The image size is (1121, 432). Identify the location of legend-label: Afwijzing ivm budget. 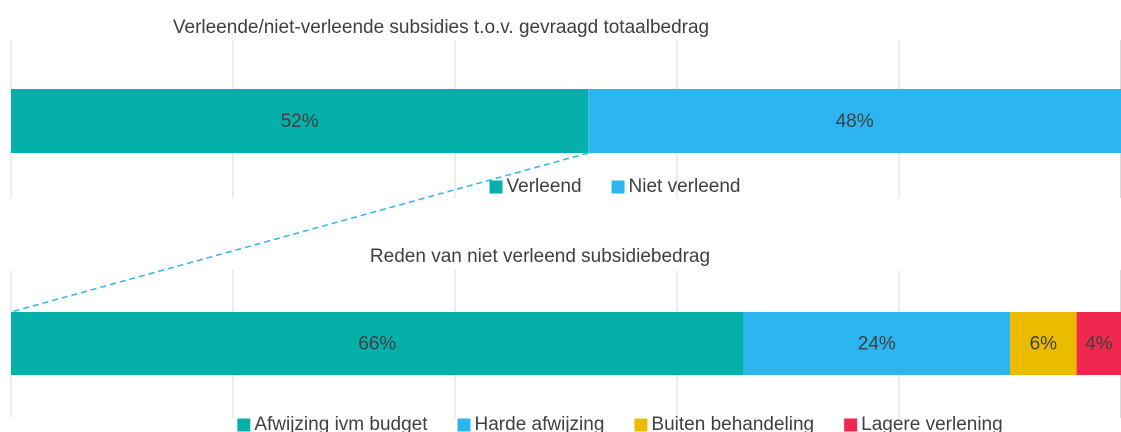
(341, 423).